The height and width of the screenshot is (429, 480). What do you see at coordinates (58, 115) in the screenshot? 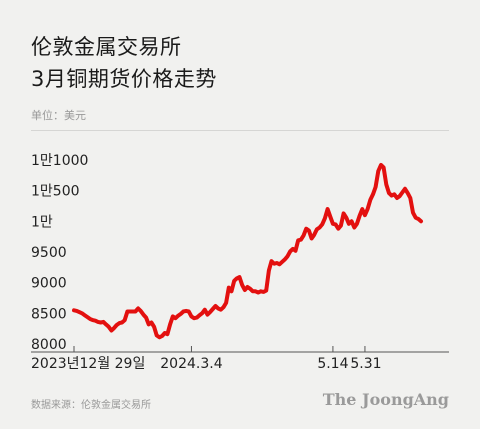
I see `unit-label: 单位：美元` at bounding box center [58, 115].